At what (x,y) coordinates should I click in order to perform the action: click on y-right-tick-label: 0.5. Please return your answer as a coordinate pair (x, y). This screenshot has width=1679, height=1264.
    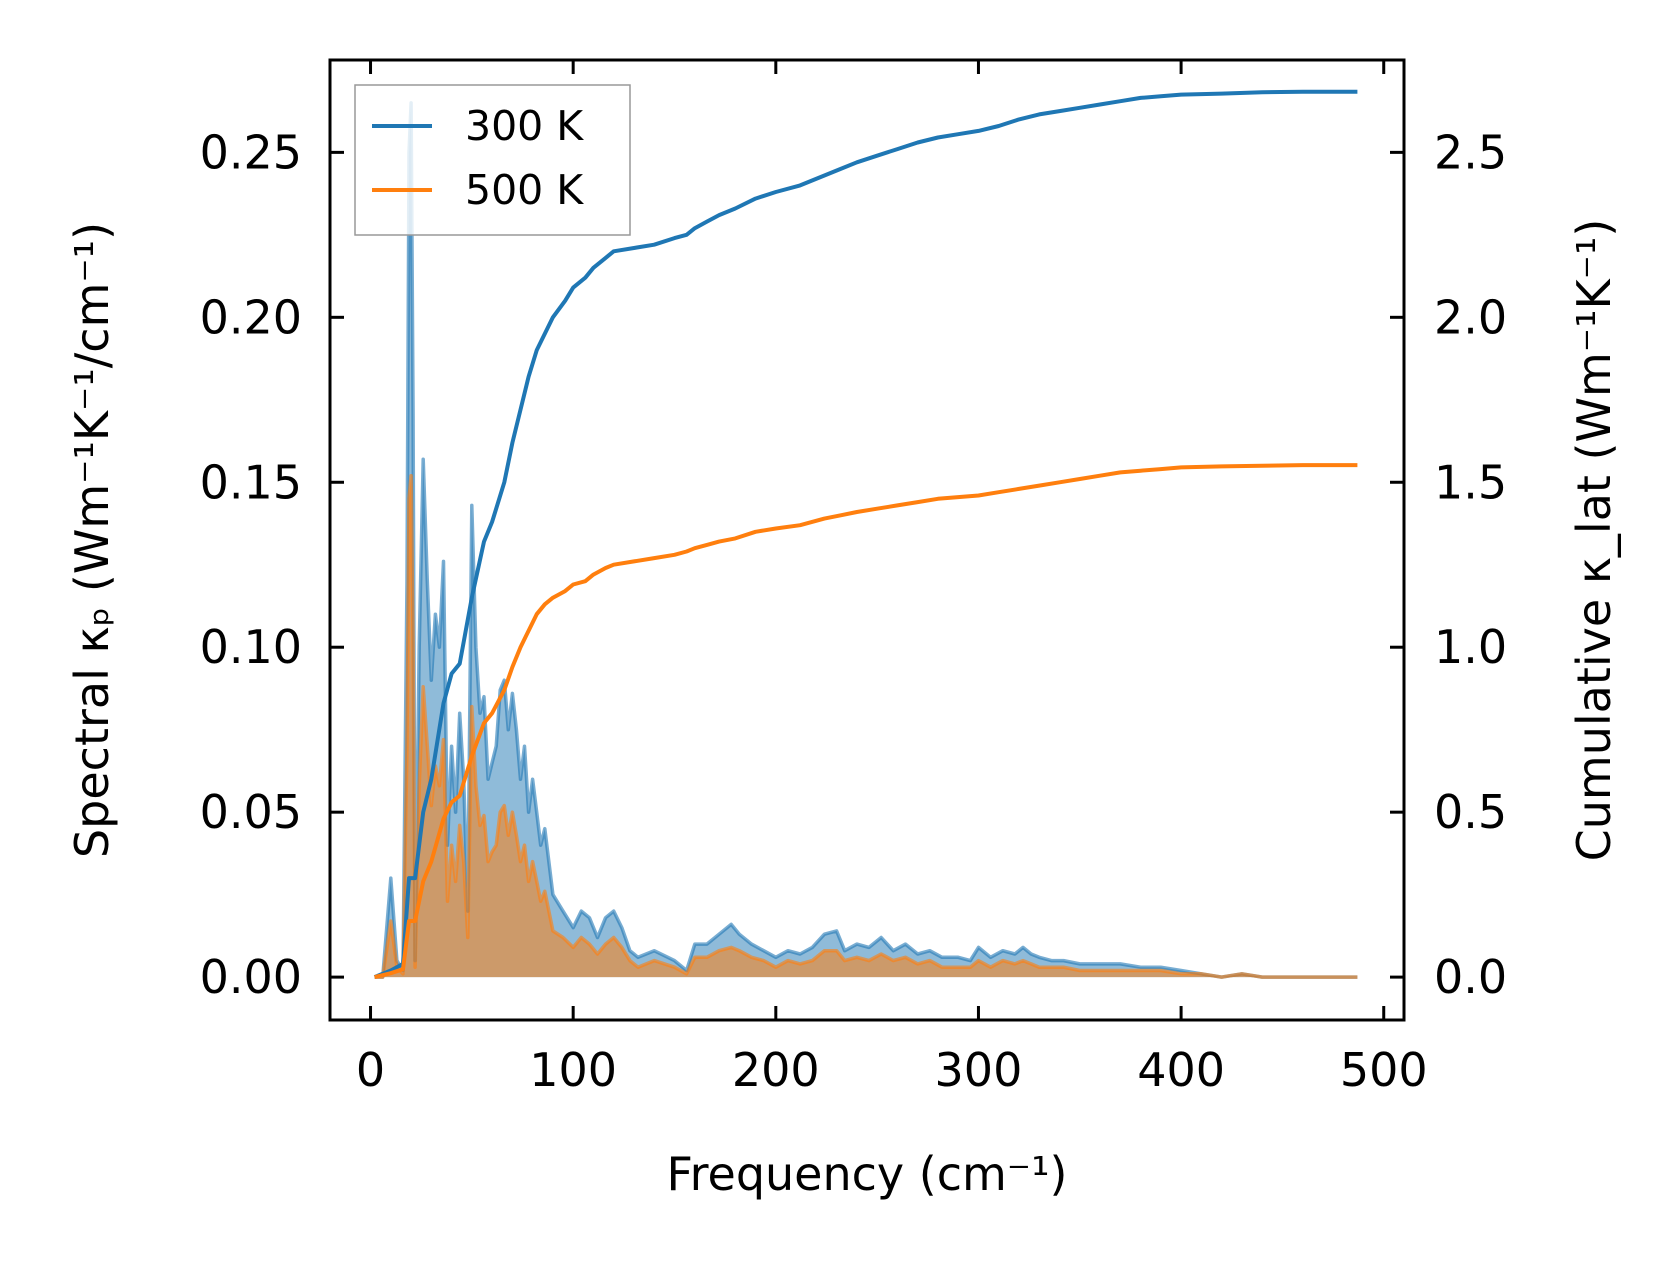
    Looking at the image, I should click on (1470, 812).